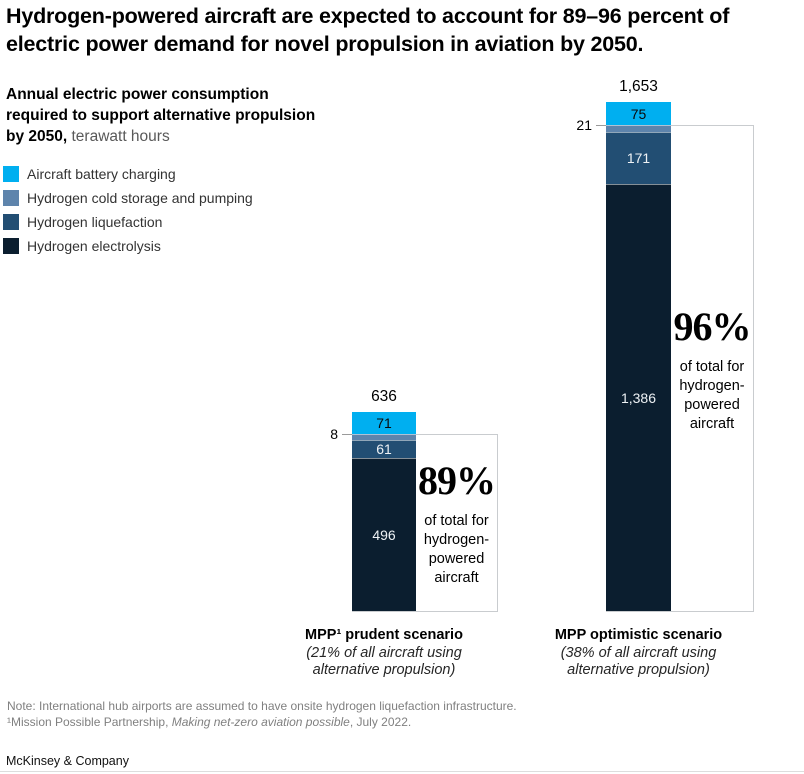 Image resolution: width=804 pixels, height=774 pixels. What do you see at coordinates (95, 222) in the screenshot?
I see `legend-label: Hydrogen liquefaction` at bounding box center [95, 222].